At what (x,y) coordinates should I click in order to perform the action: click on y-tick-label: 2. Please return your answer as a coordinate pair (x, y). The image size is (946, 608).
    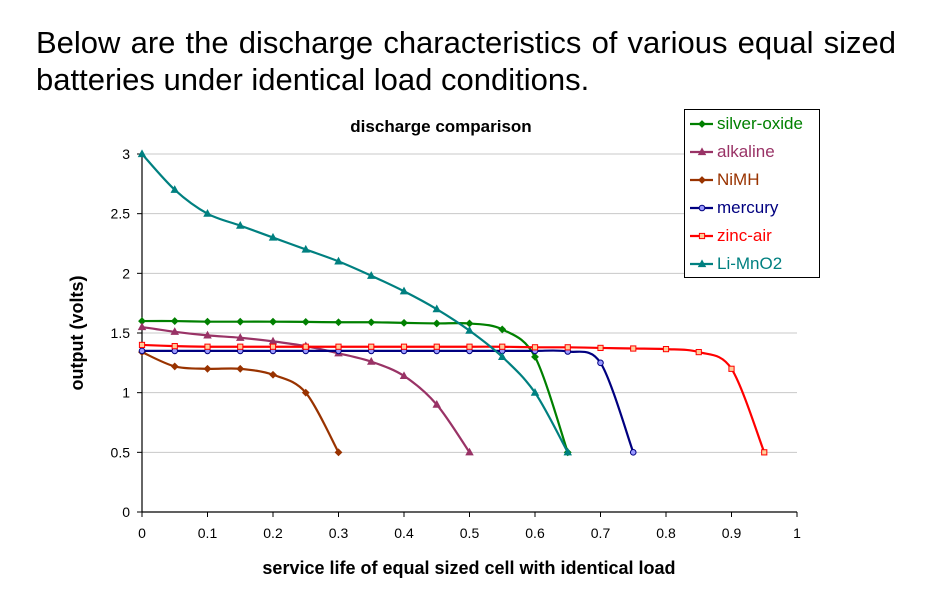
    Looking at the image, I should click on (126, 273).